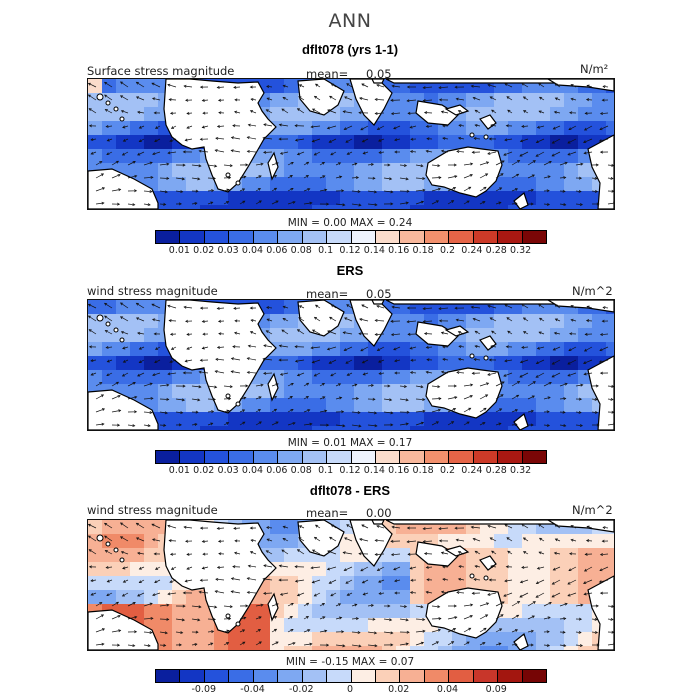 This screenshot has height=700, width=700. What do you see at coordinates (327, 513) in the screenshot?
I see `panel-3-mean-label: mean=` at bounding box center [327, 513].